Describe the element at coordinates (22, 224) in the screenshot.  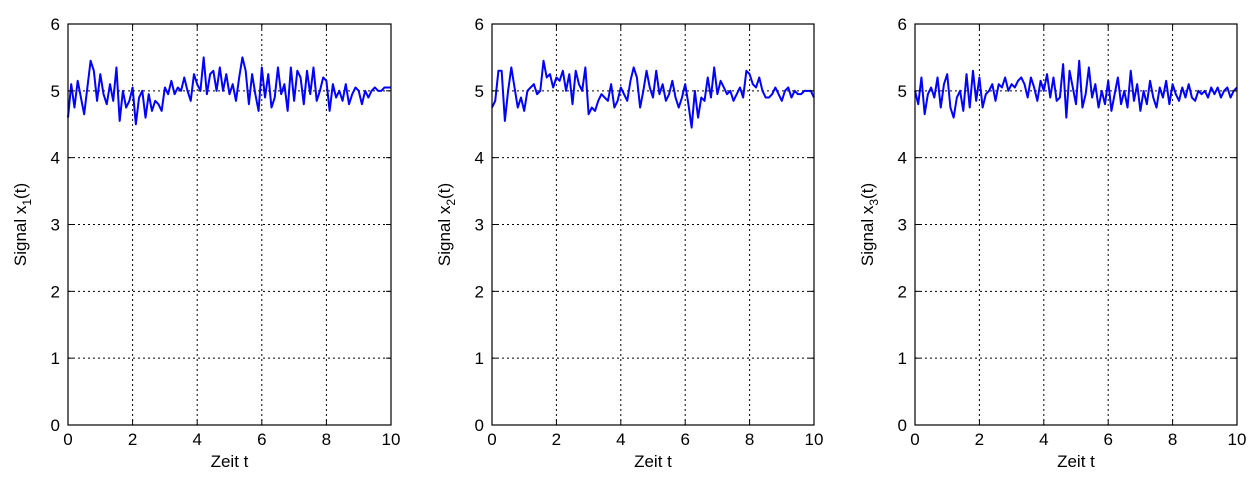
I see `y-axis-label: Signal x1(t)` at that location.